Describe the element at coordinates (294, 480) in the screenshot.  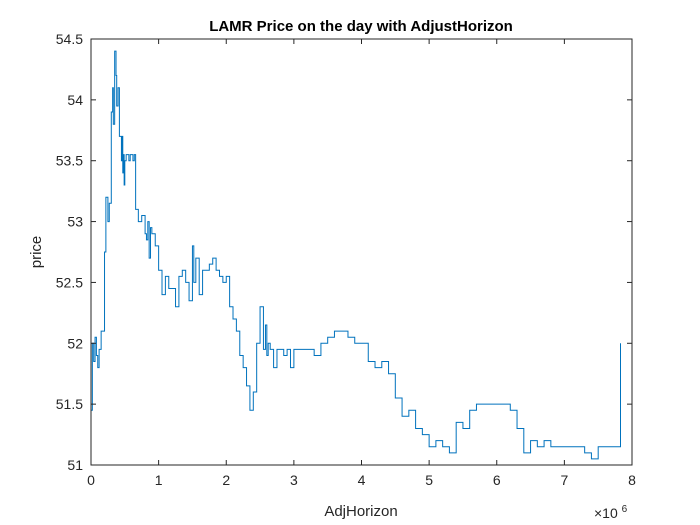
I see `x-tick-label: 3` at that location.